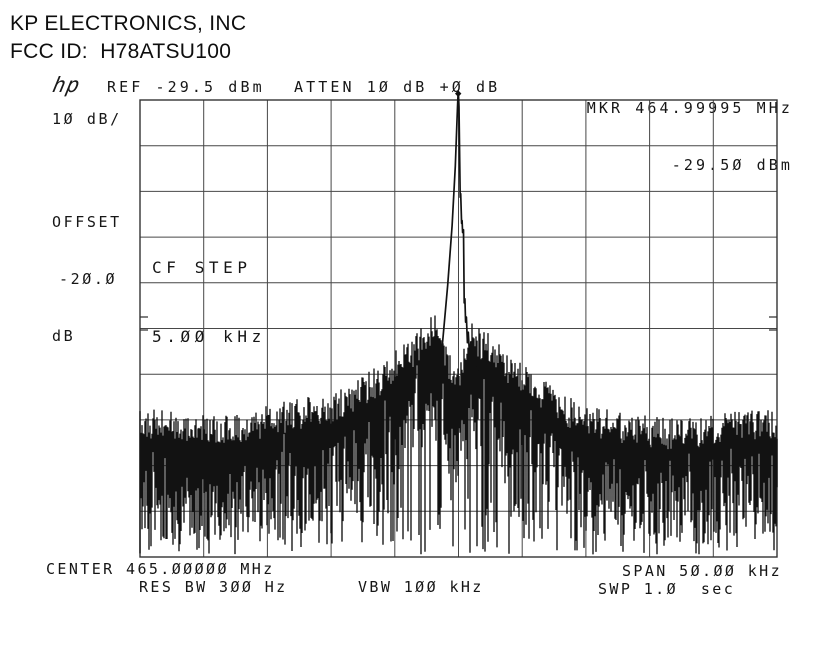 The width and height of the screenshot is (819, 650). I want to click on cf-step-readout: CF STEP 5.ØØ kHz, so click(209, 302).